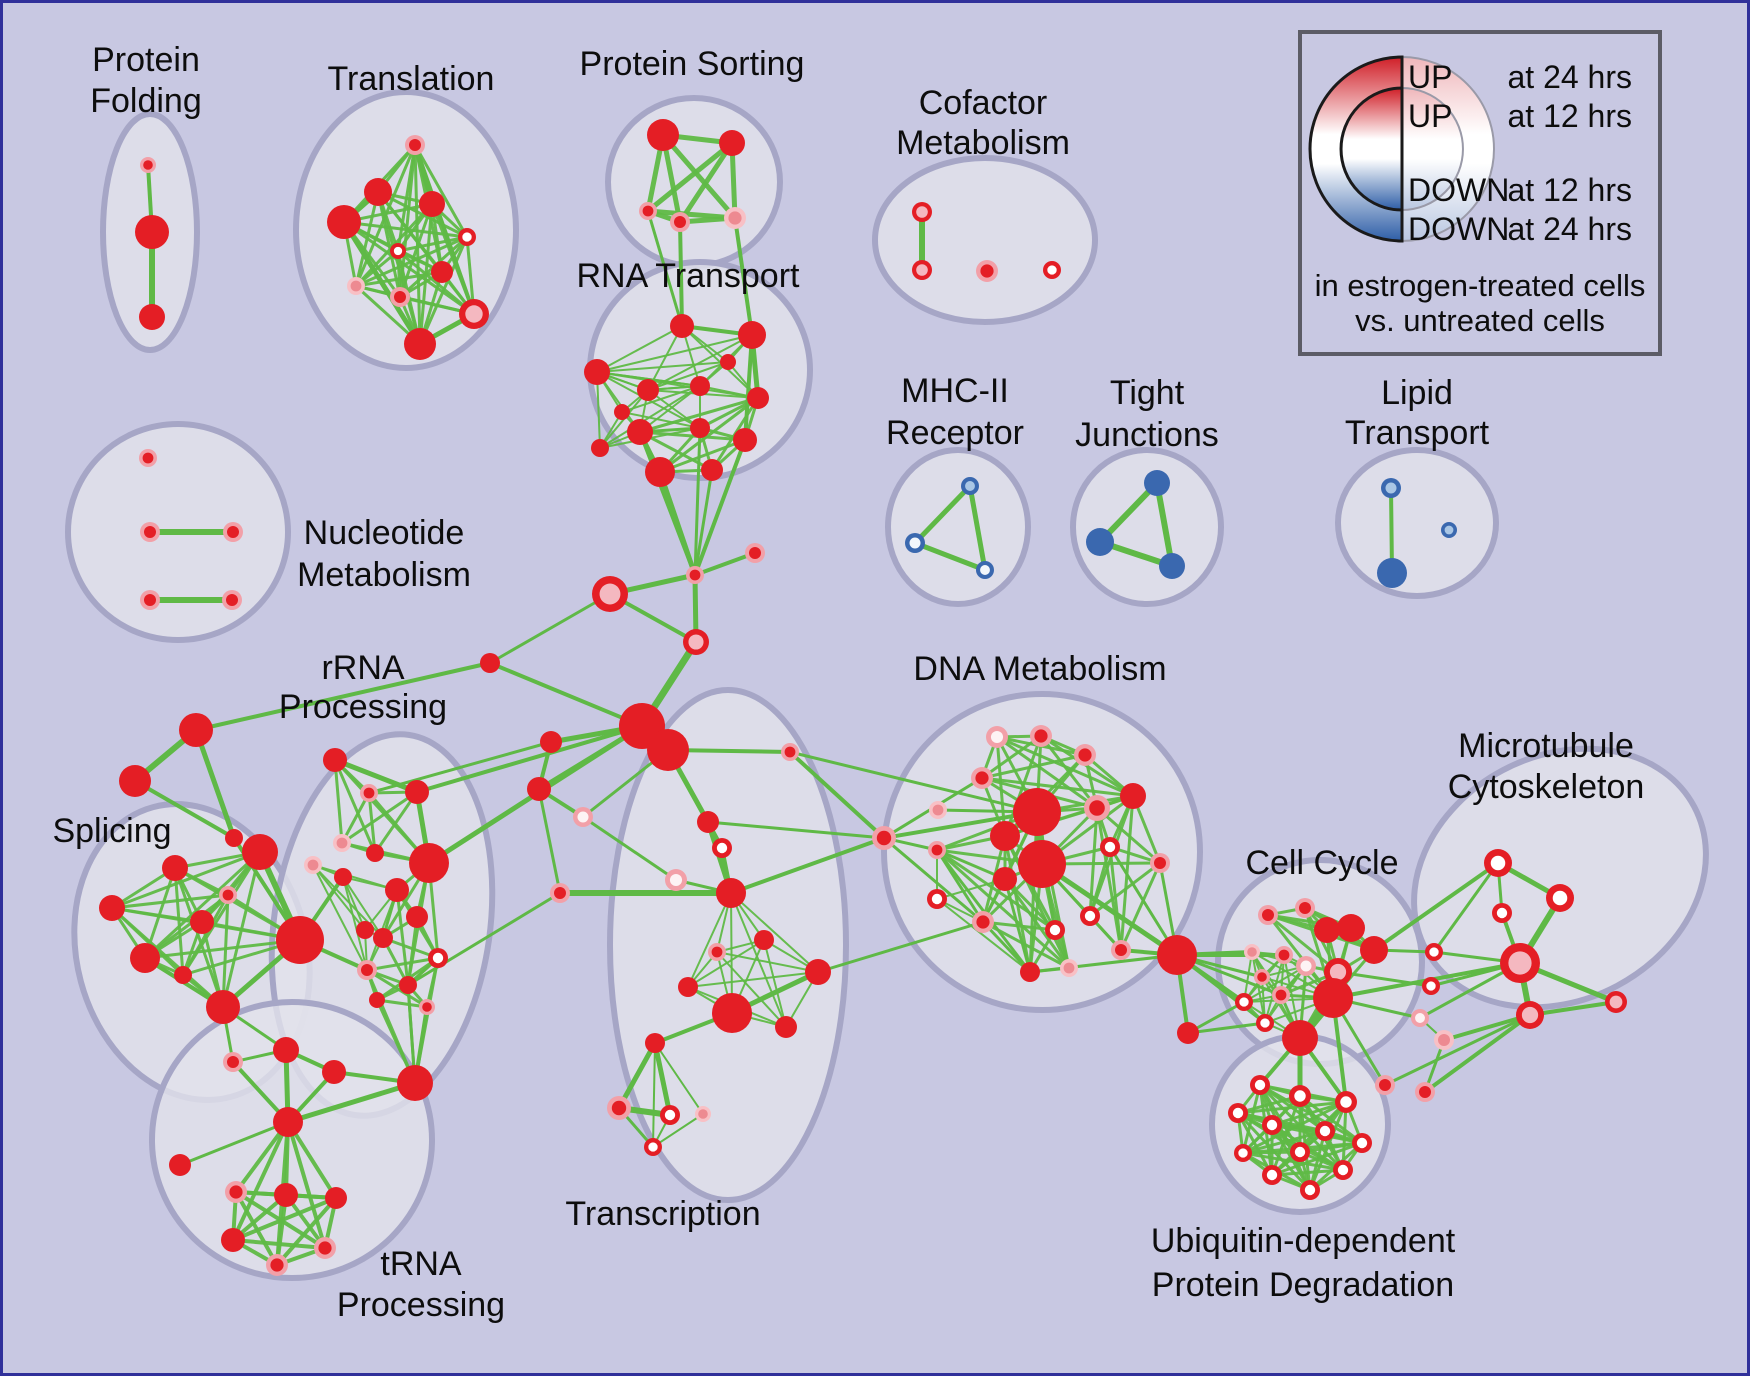  I want to click on legend-direction-label: UP, so click(1430, 116).